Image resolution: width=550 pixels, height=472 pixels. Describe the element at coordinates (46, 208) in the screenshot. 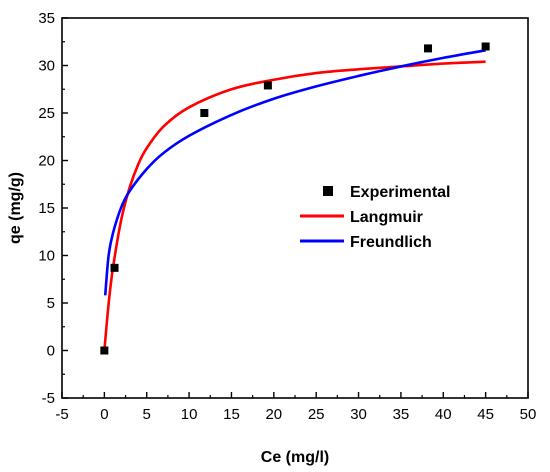

I see `y-tick-label: 15` at that location.